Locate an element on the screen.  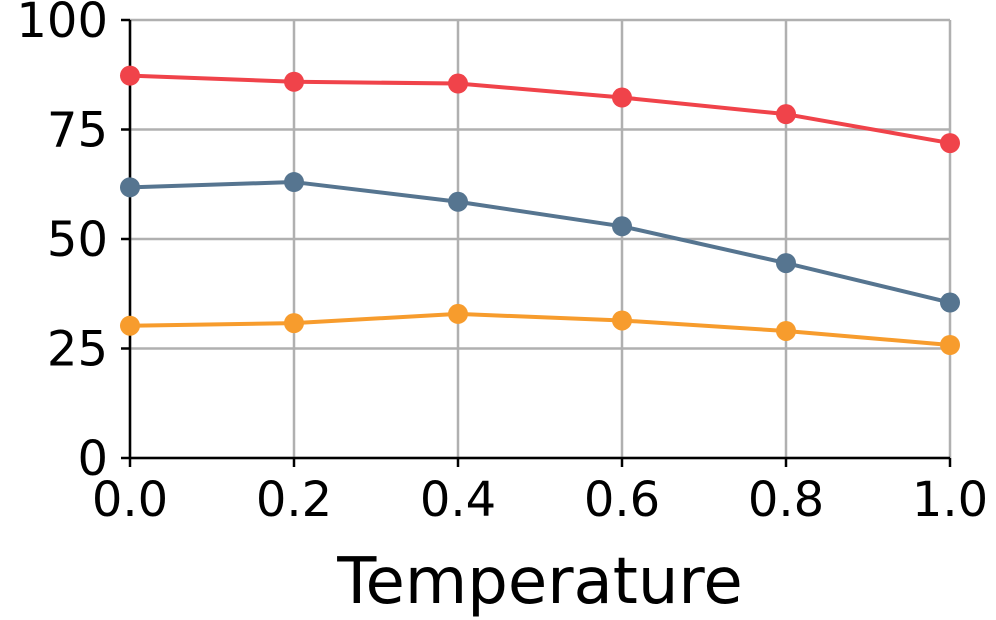
y-tick-label: 0 is located at coordinates (92, 459).